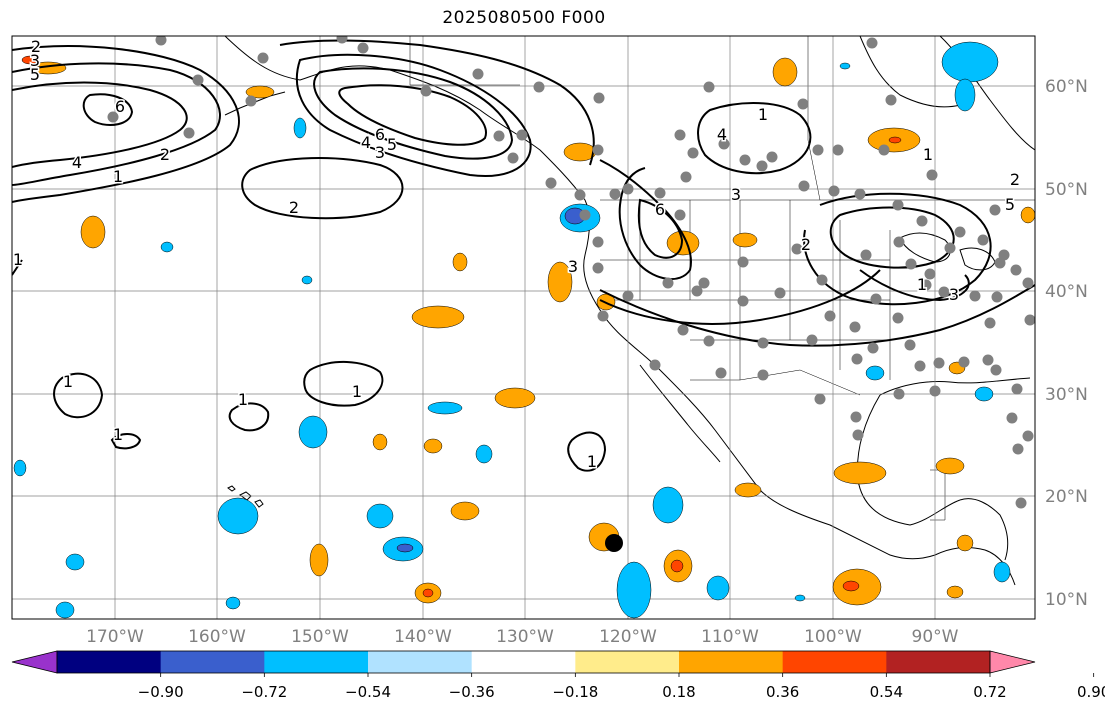  I want to click on colorbar, so click(523, 662).